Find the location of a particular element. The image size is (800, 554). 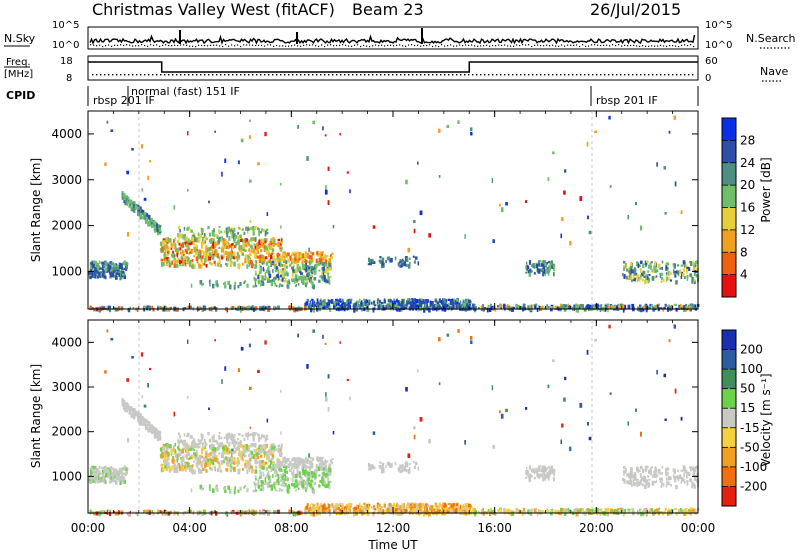

freq-tick-bottom: 8 is located at coordinates (69, 78).